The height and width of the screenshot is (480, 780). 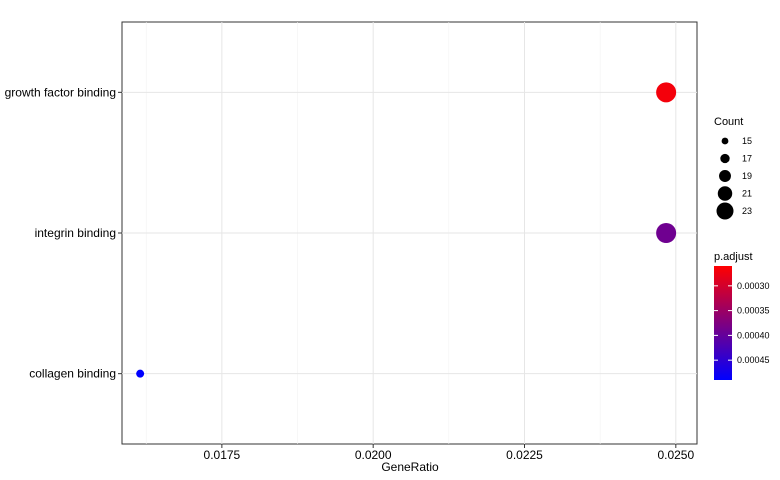 What do you see at coordinates (410, 467) in the screenshot?
I see `x-axis-label: GeneRatio` at bounding box center [410, 467].